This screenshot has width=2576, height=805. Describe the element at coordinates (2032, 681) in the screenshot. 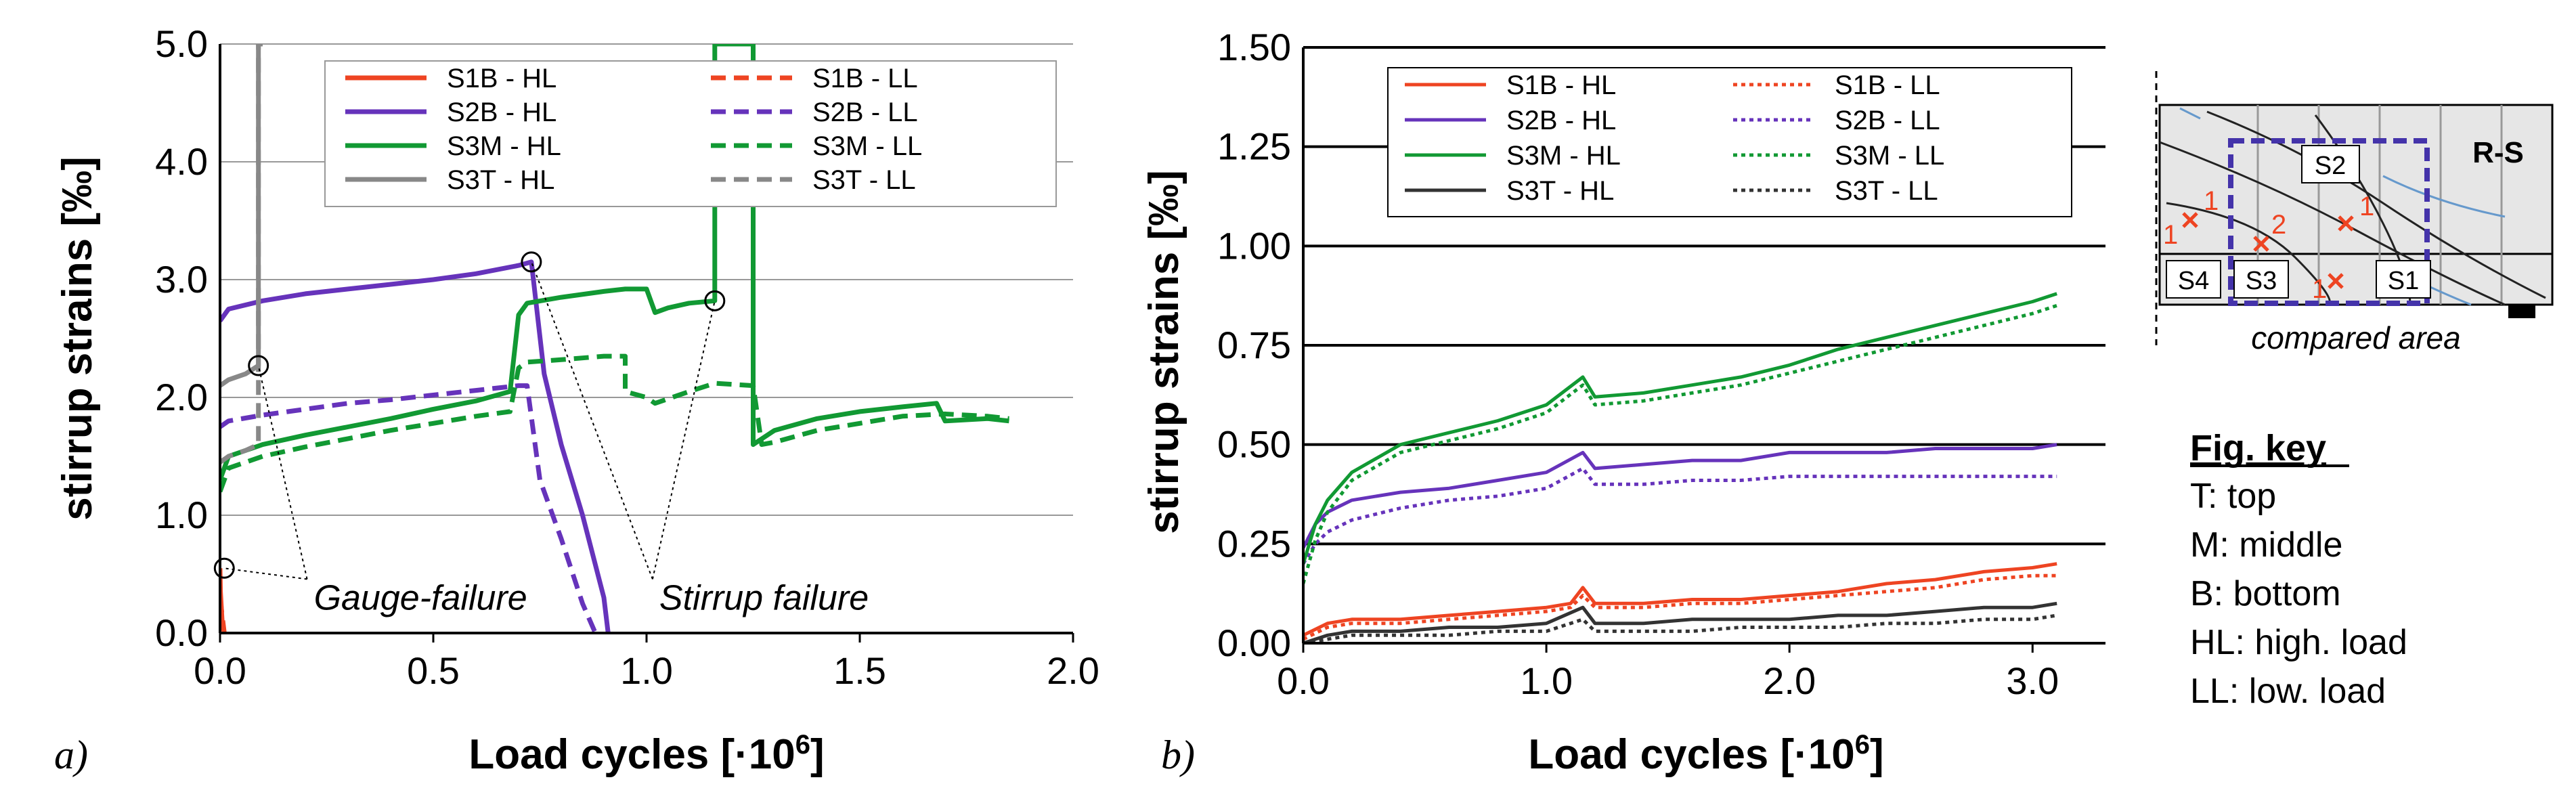

I see `x-tick-label: 3.0` at that location.